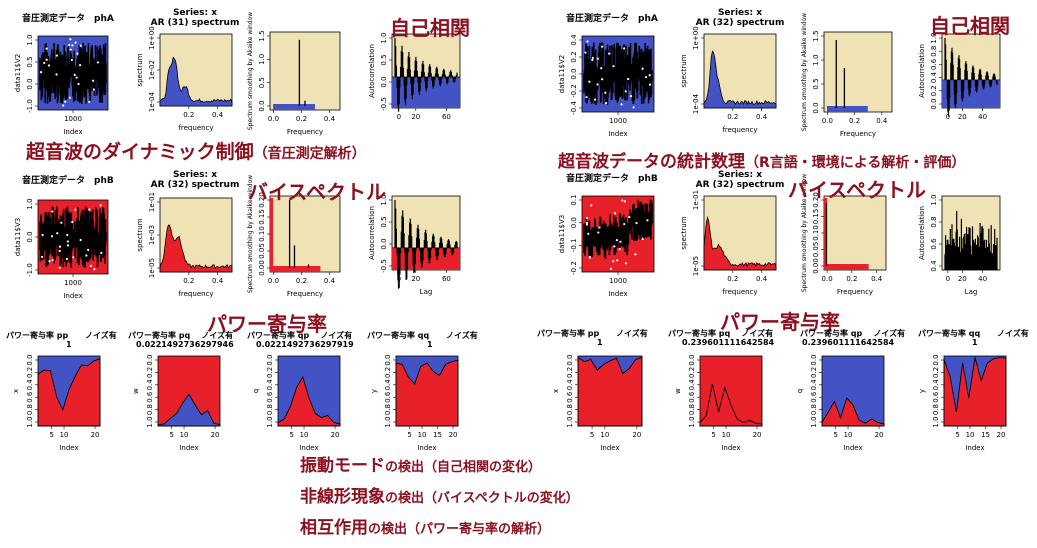  What do you see at coordinates (636, 435) in the screenshot?
I see `pw-right-pp-x-tick-label: 20` at bounding box center [636, 435].